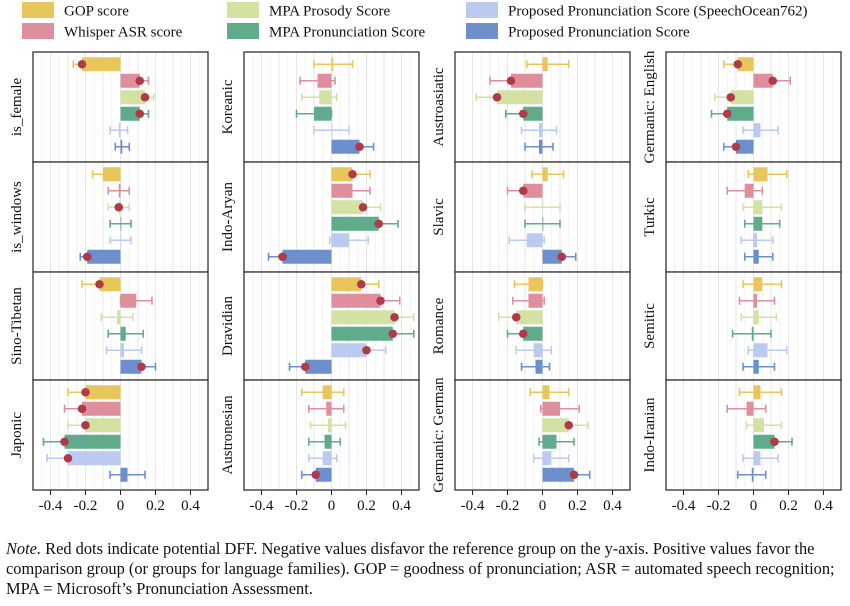  I want to click on panel-label-sino-tibetan: Sino-Tibetan, so click(17, 326).